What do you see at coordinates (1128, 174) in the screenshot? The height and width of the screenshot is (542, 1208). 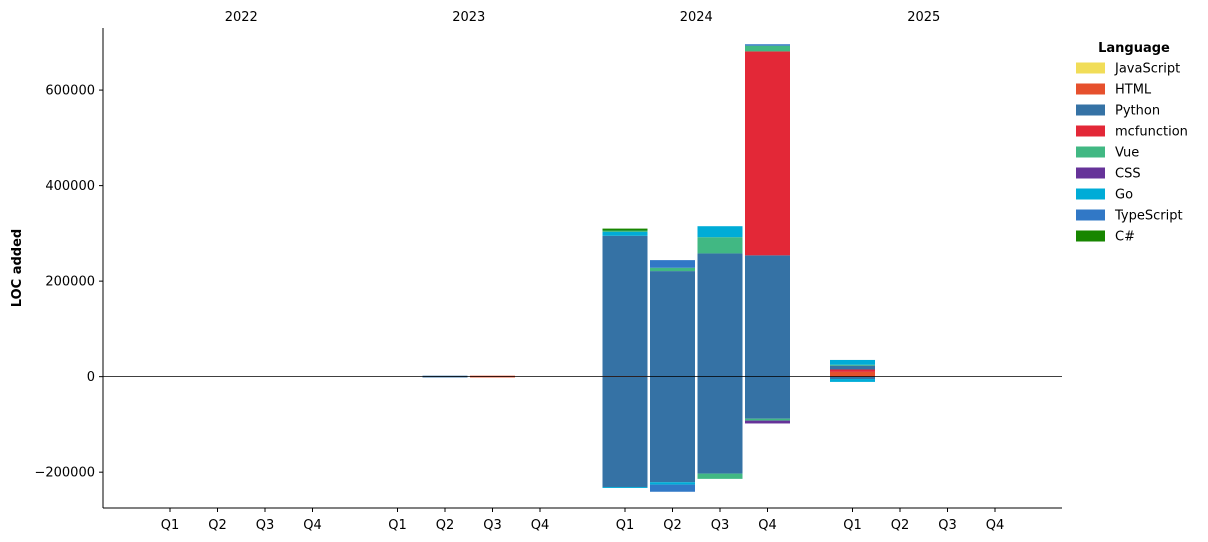 I see `legend-label: CSS` at bounding box center [1128, 174].